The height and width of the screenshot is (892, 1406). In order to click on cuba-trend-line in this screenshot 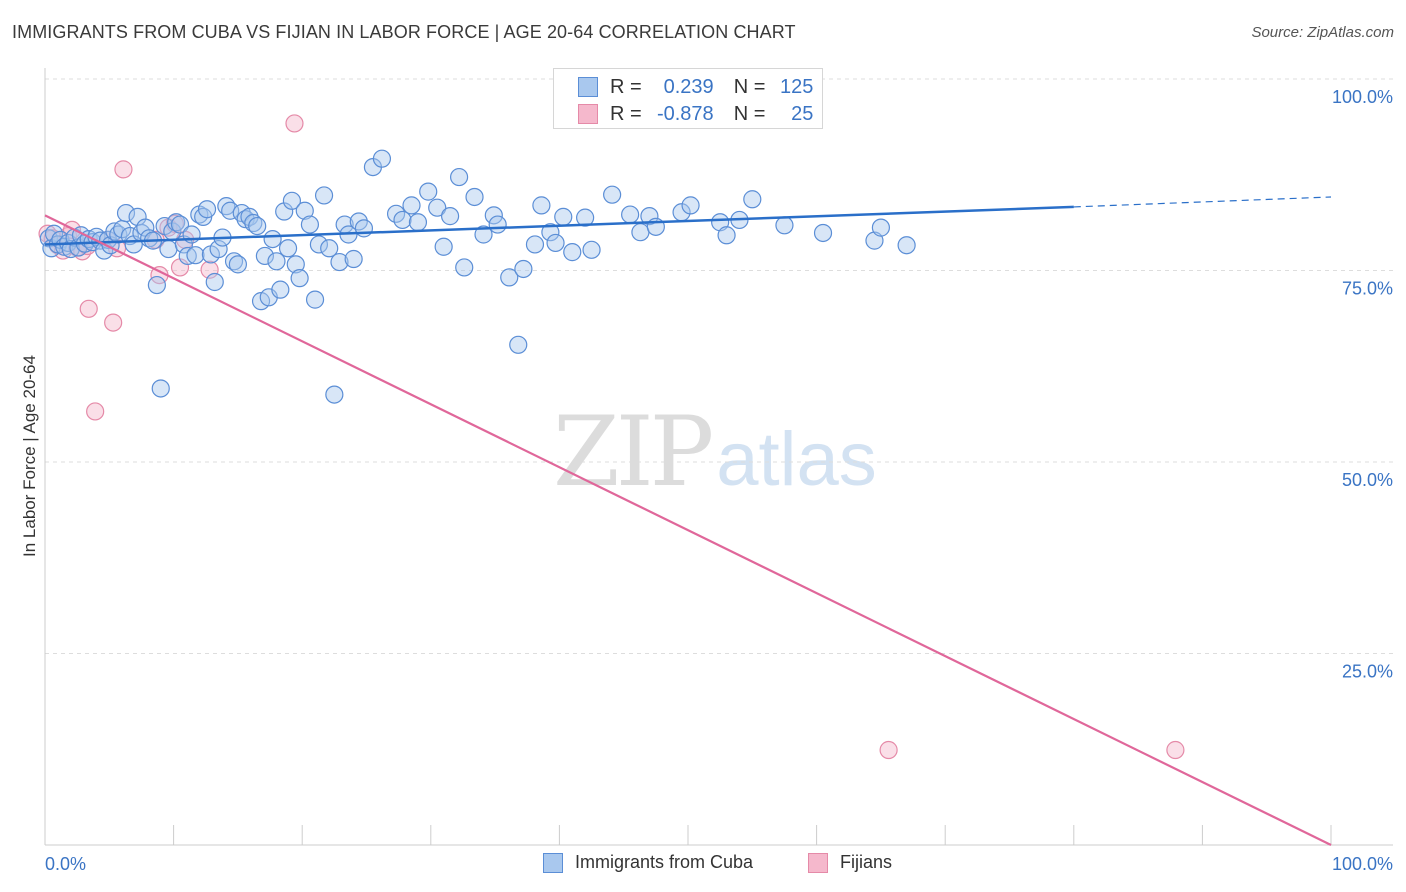, I will do `click(559, 225)`.